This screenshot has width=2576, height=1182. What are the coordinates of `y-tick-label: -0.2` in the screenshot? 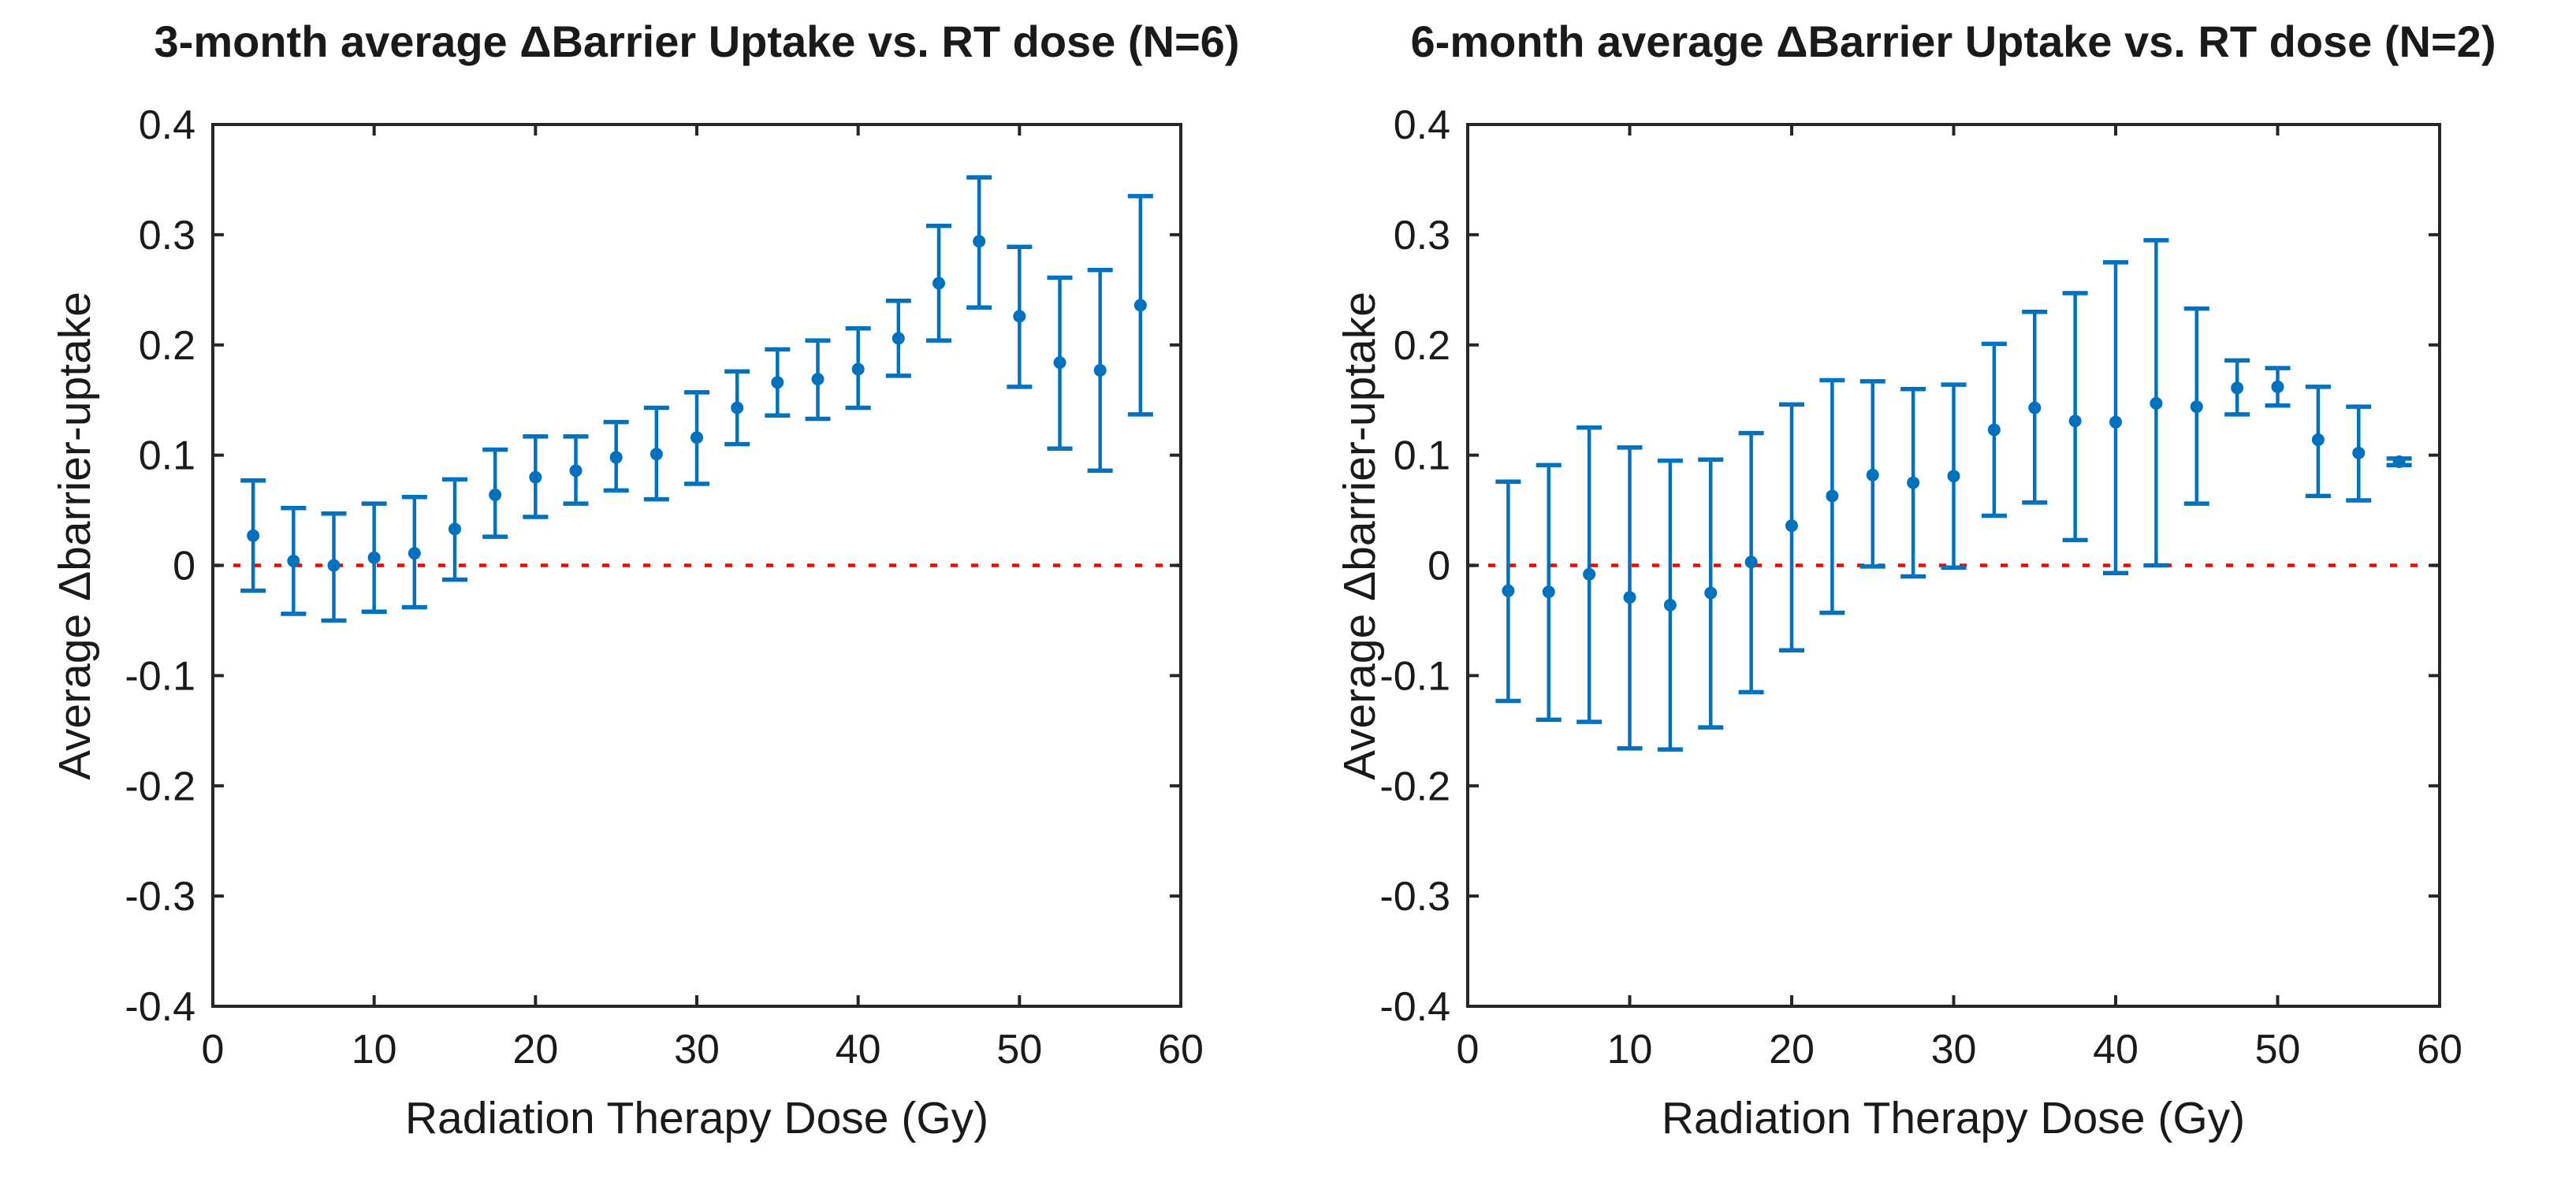 It's located at (1414, 786).